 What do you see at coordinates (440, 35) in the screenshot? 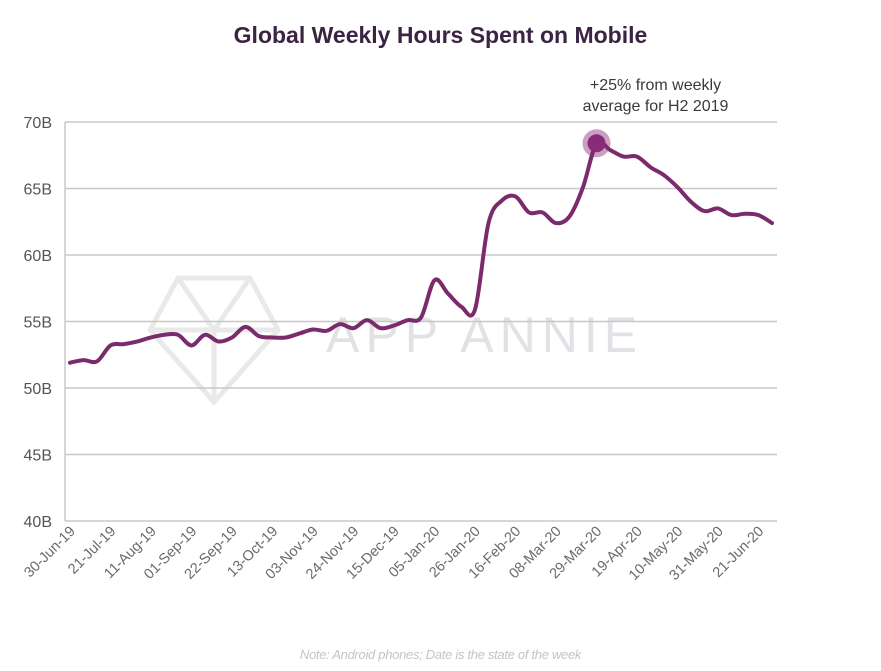
I see `chart-title: Global Weekly Hours Spent on Mobile` at bounding box center [440, 35].